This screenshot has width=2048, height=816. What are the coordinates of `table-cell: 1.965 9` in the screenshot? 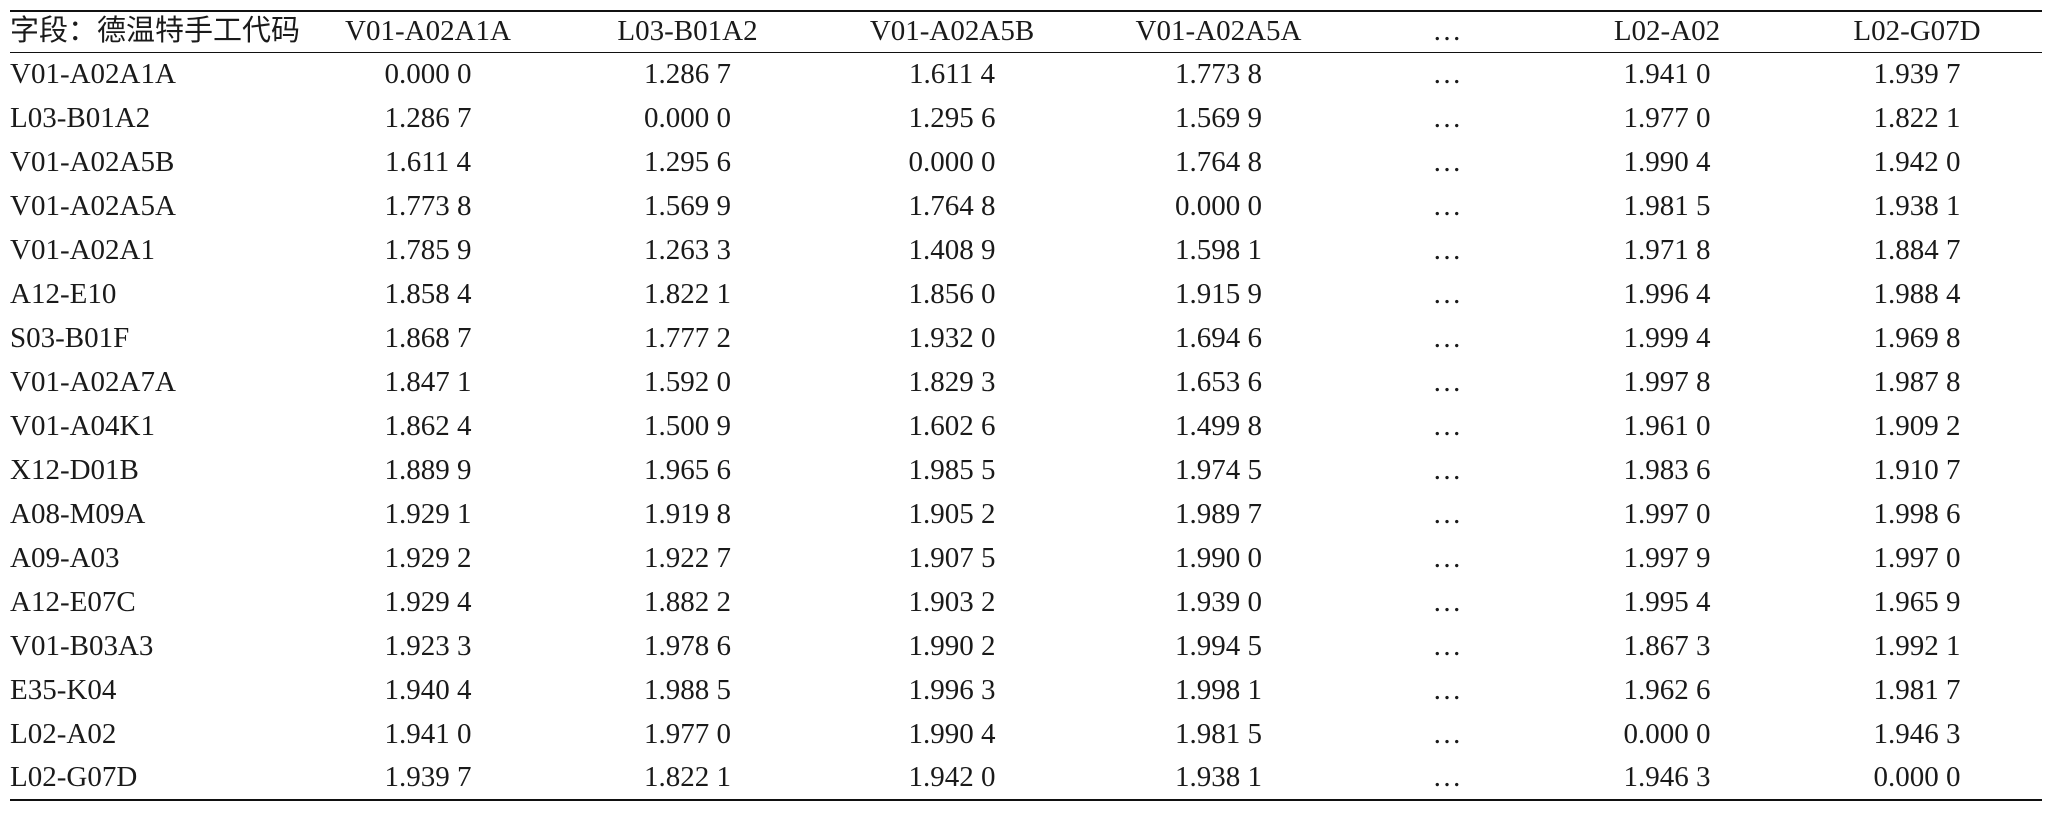 It's located at (1917, 601).